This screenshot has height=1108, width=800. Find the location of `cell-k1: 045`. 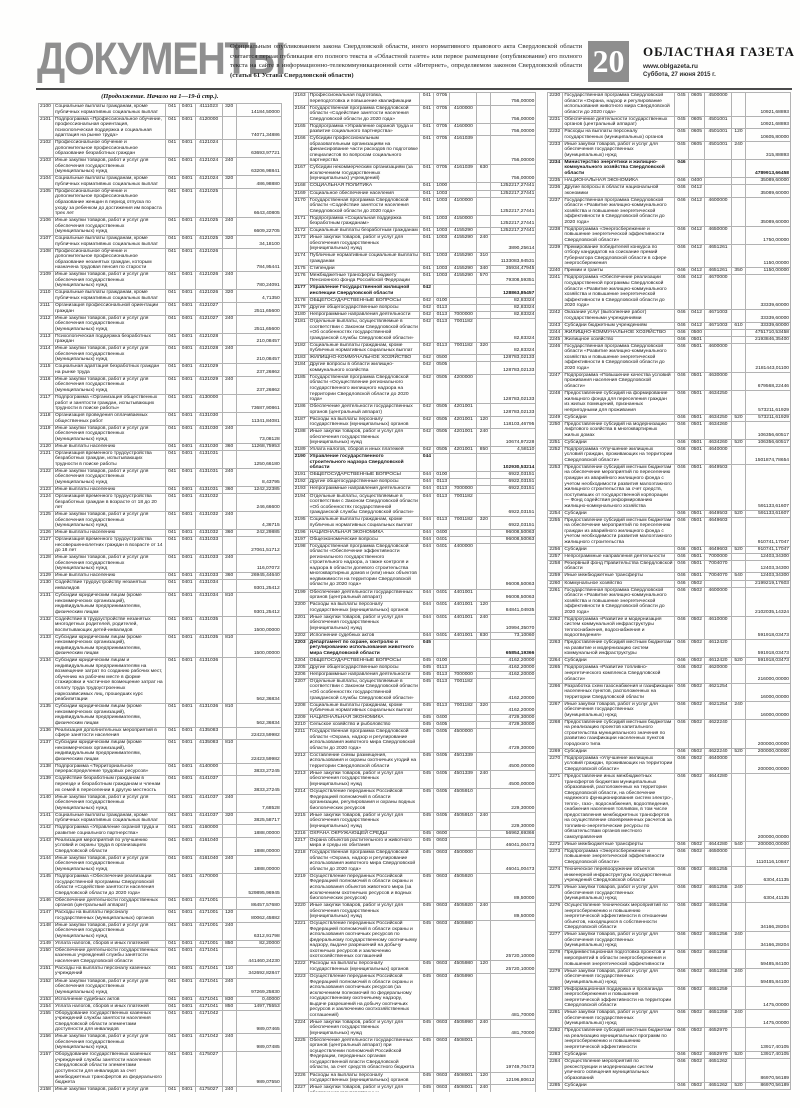

cell-k1: 045 is located at coordinates (427, 843).